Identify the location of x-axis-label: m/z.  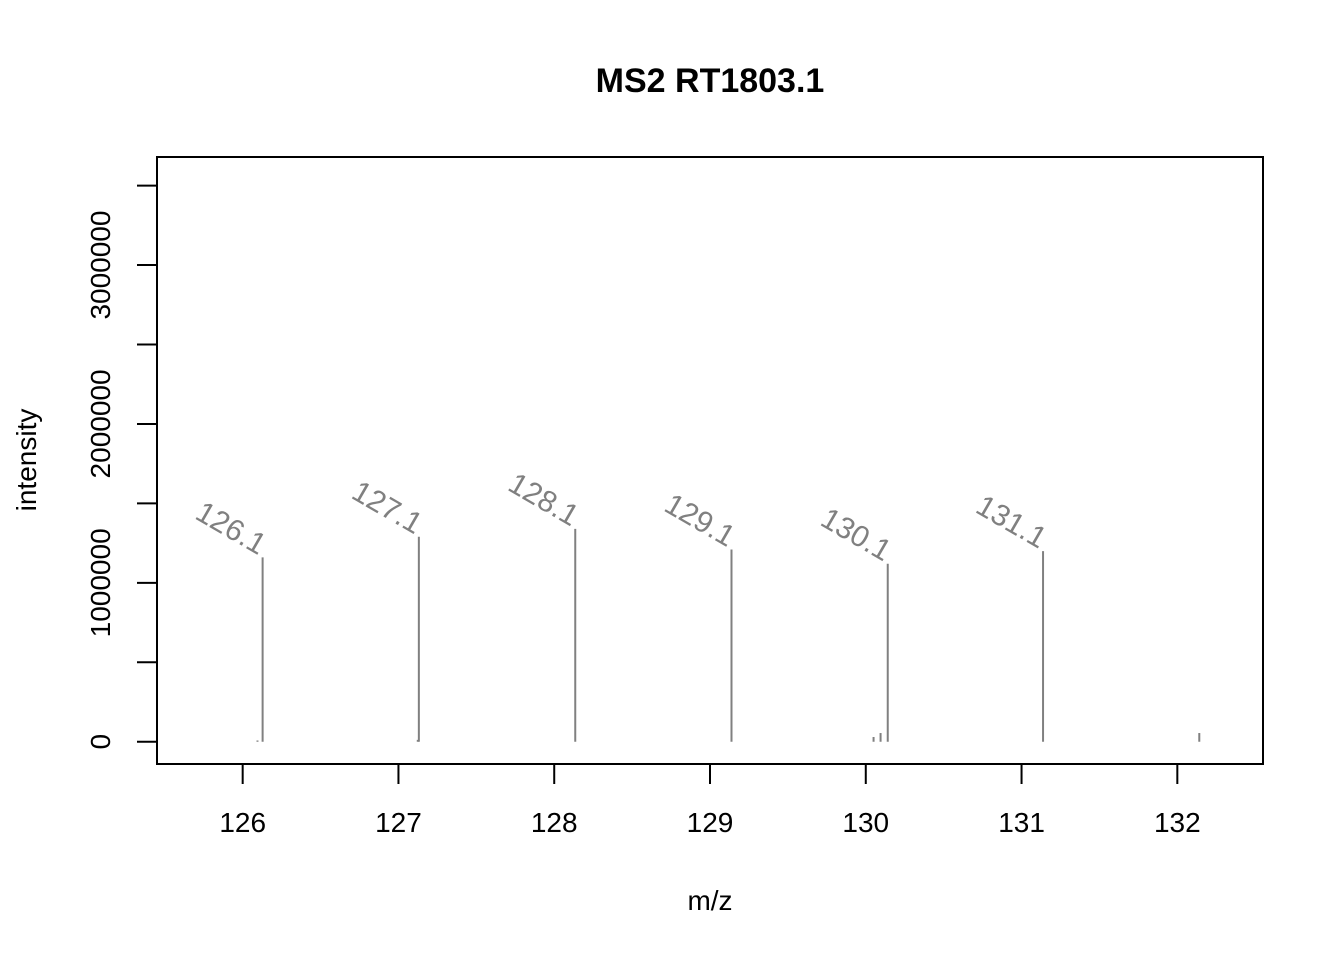
(709, 900).